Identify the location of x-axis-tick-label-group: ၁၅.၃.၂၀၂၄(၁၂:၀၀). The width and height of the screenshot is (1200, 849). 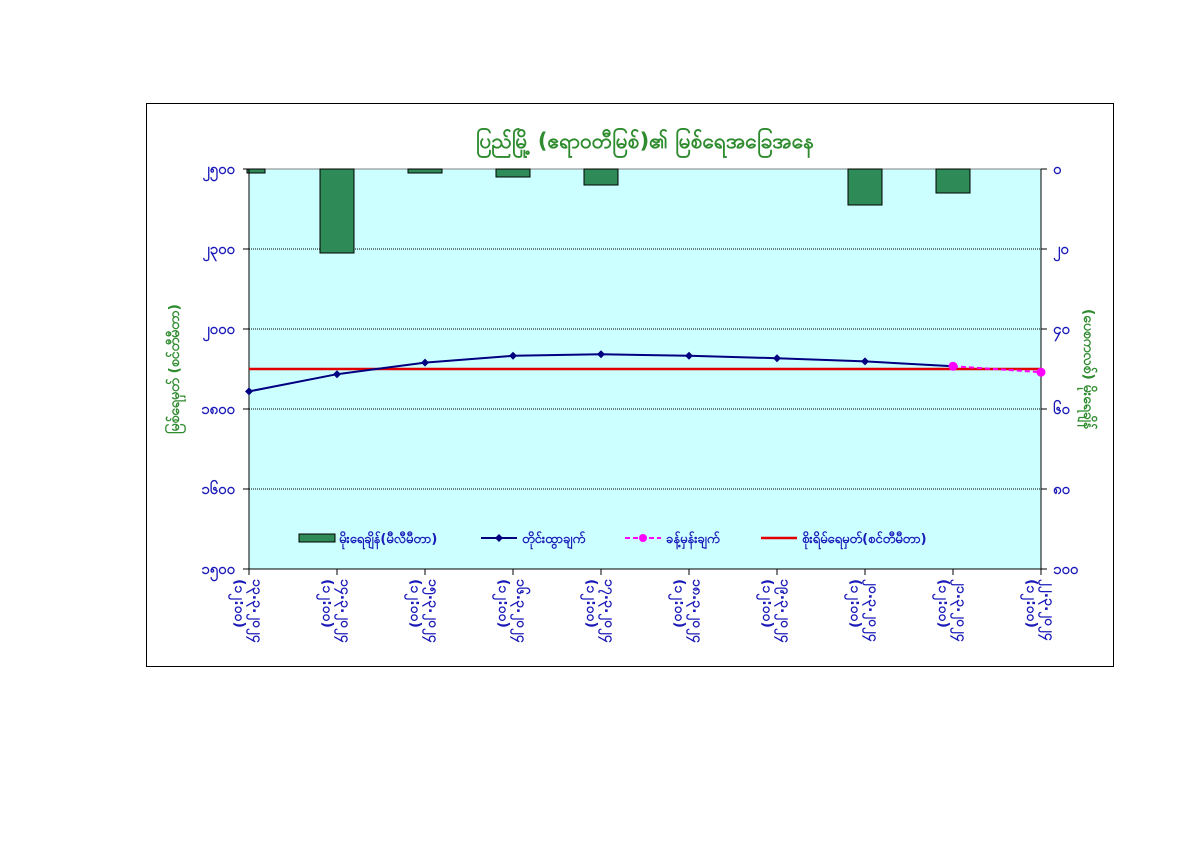
(422, 611).